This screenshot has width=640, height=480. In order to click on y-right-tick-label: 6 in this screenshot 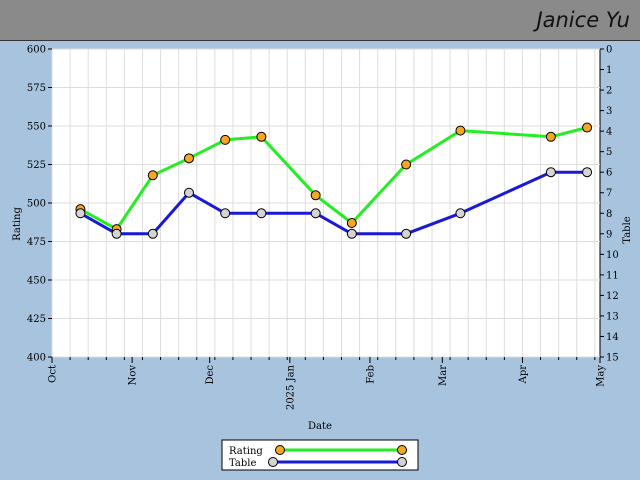, I will do `click(609, 173)`.